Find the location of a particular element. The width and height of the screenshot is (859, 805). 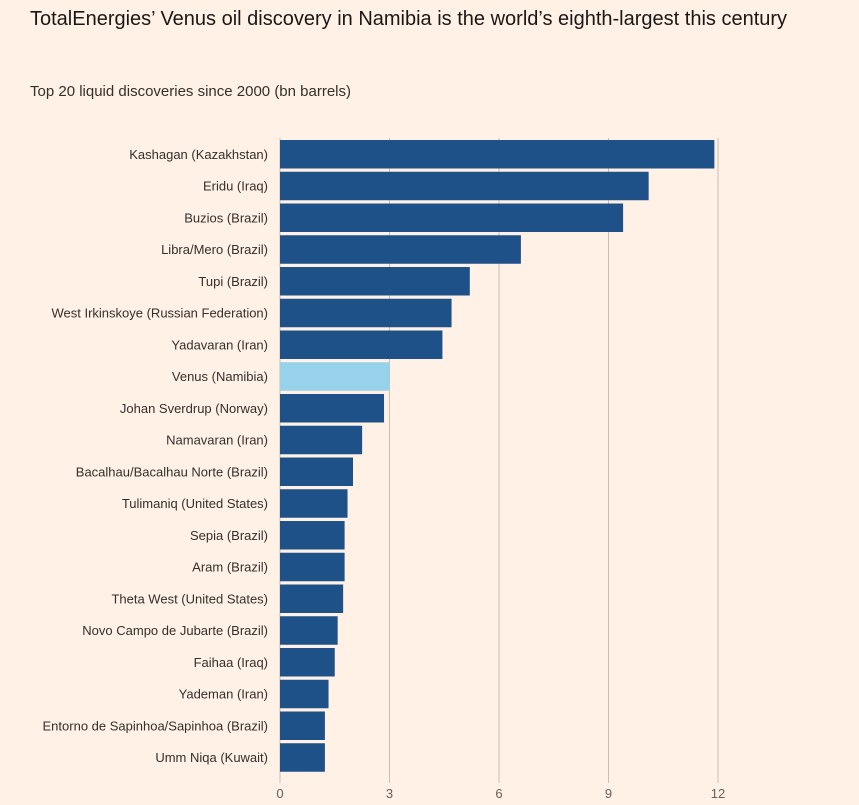

category-label-17: Yademan (Iran) is located at coordinates (223, 694).